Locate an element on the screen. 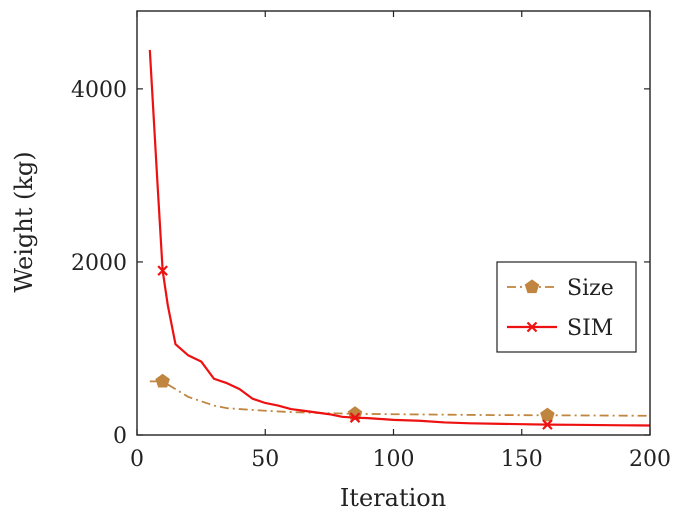  x-tick-label: 100 is located at coordinates (394, 459).